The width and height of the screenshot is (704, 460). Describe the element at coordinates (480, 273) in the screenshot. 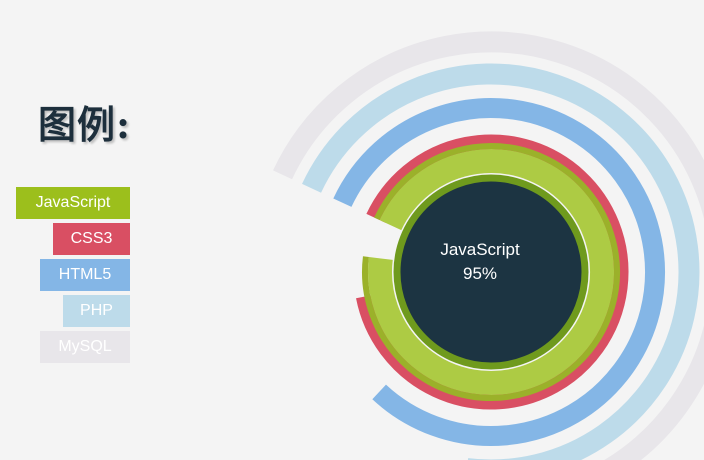

I see `center-value: 95%` at that location.